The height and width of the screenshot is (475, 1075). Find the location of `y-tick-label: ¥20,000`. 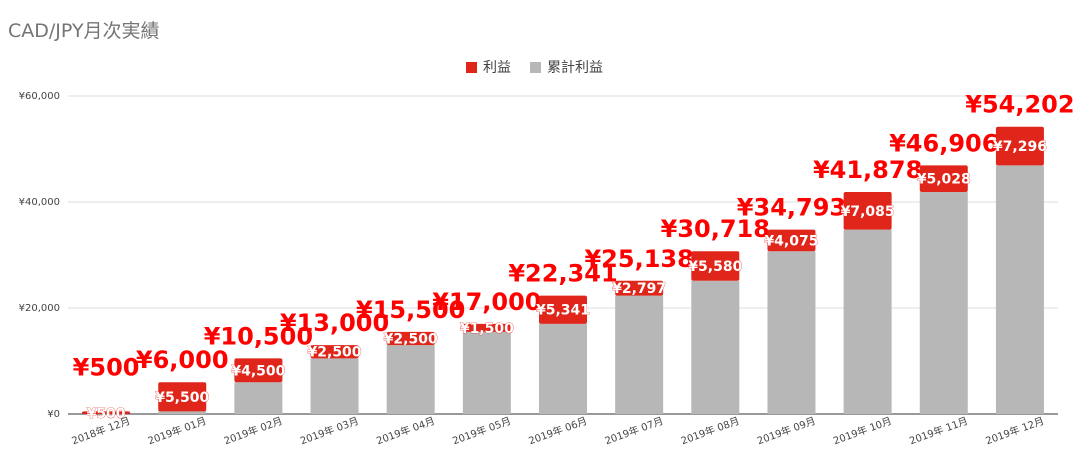

y-tick-label: ¥20,000 is located at coordinates (39, 308).